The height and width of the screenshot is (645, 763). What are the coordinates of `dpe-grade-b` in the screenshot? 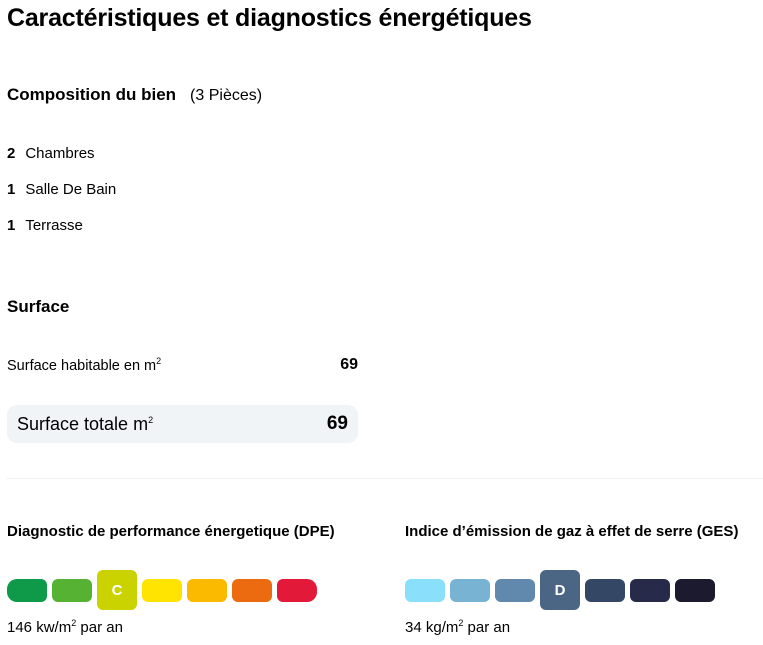 It's located at (72, 590).